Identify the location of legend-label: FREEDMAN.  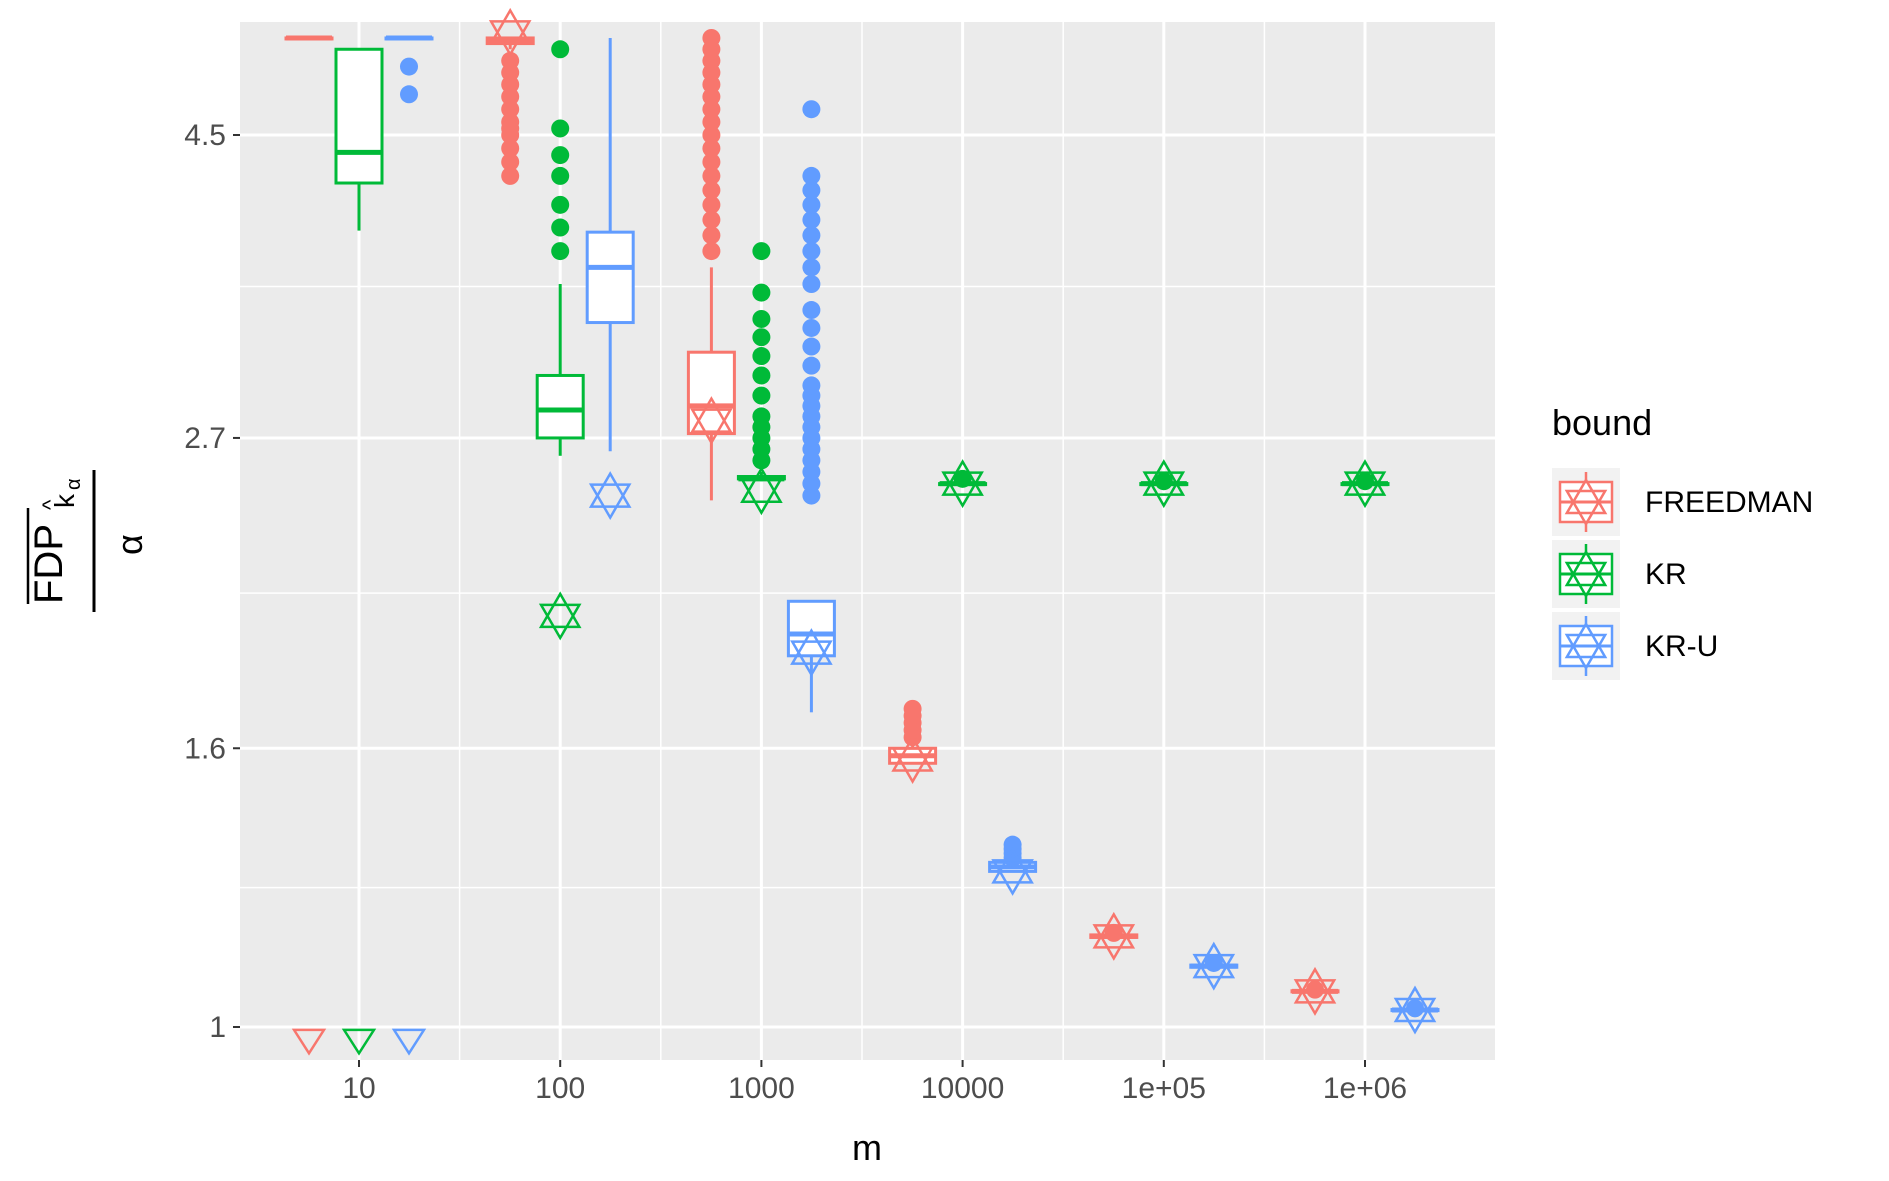
(1729, 502).